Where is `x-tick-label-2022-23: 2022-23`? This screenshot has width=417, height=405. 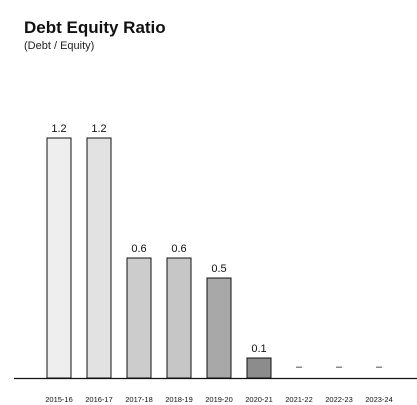 x-tick-label-2022-23: 2022-23 is located at coordinates (339, 399).